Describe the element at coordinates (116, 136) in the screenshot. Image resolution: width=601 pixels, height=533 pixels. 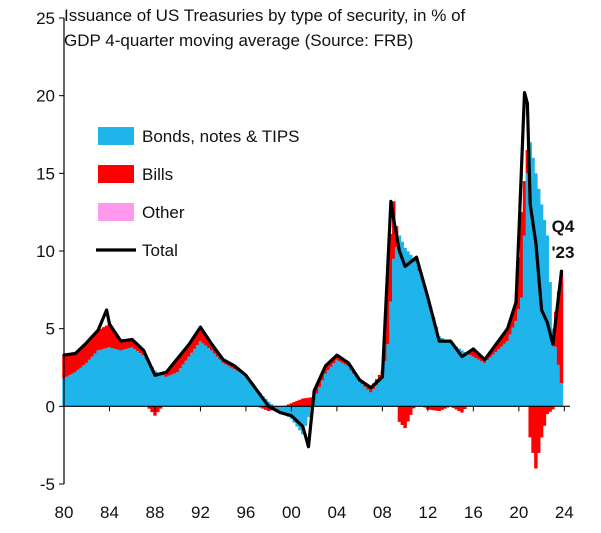
I see `legend-swatch-bonds` at that location.